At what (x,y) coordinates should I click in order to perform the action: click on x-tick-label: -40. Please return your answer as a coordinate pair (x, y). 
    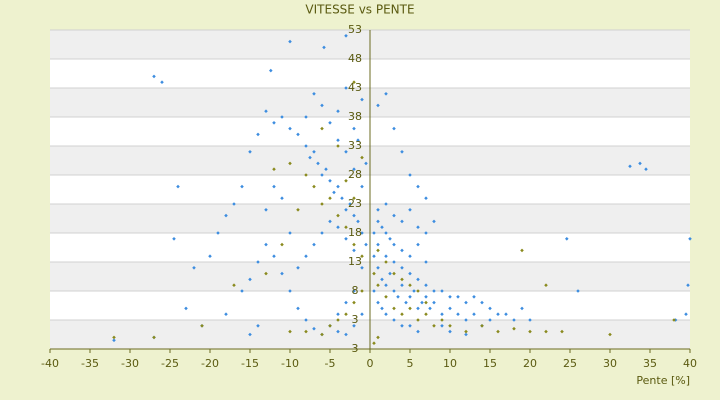
    Looking at the image, I should click on (50, 363).